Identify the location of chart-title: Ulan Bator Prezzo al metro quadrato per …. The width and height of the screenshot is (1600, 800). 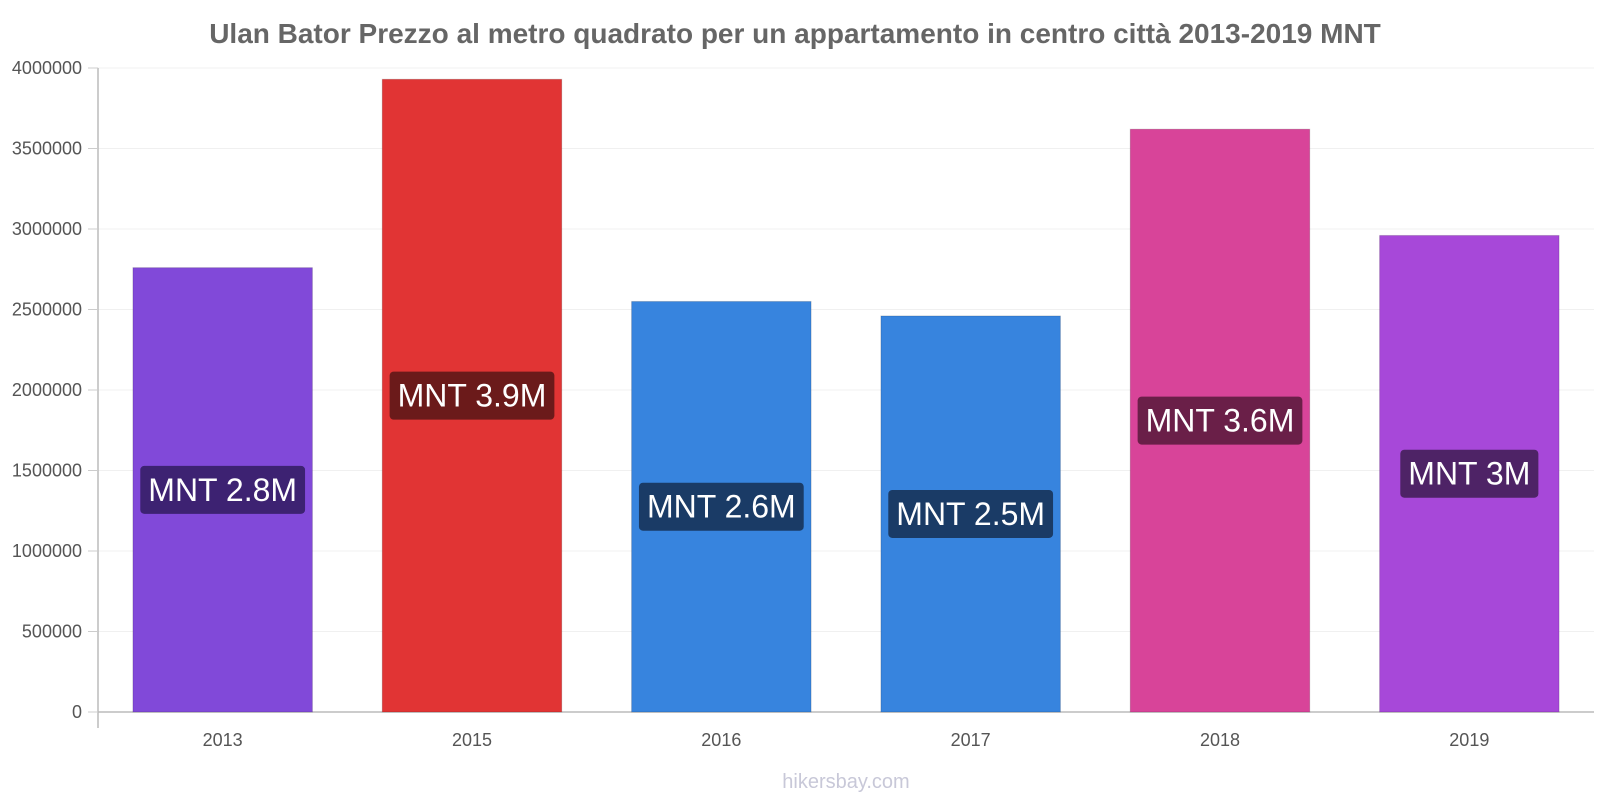
(795, 33).